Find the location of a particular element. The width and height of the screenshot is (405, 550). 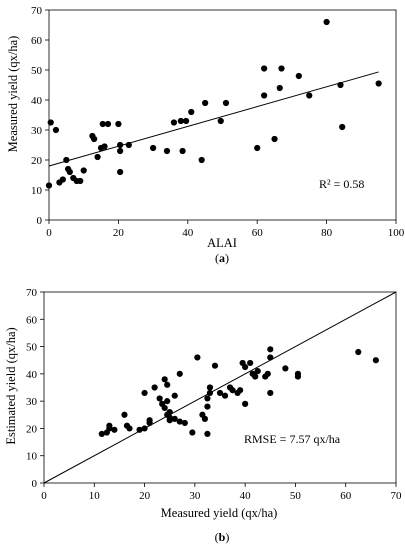

chart-b-x-tick-label: 0 is located at coordinates (44, 496).